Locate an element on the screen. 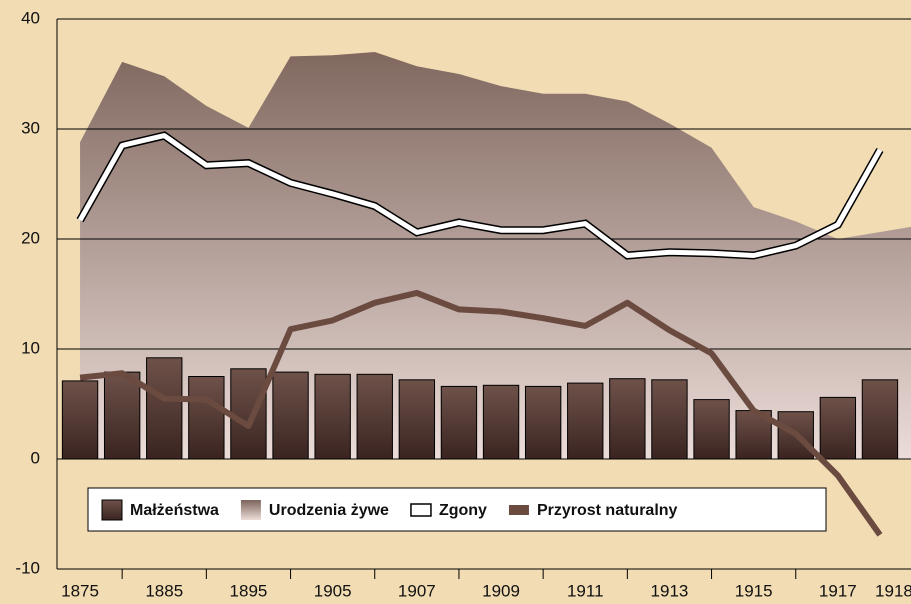 This screenshot has height=604, width=911. legend-box is located at coordinates (457, 509).